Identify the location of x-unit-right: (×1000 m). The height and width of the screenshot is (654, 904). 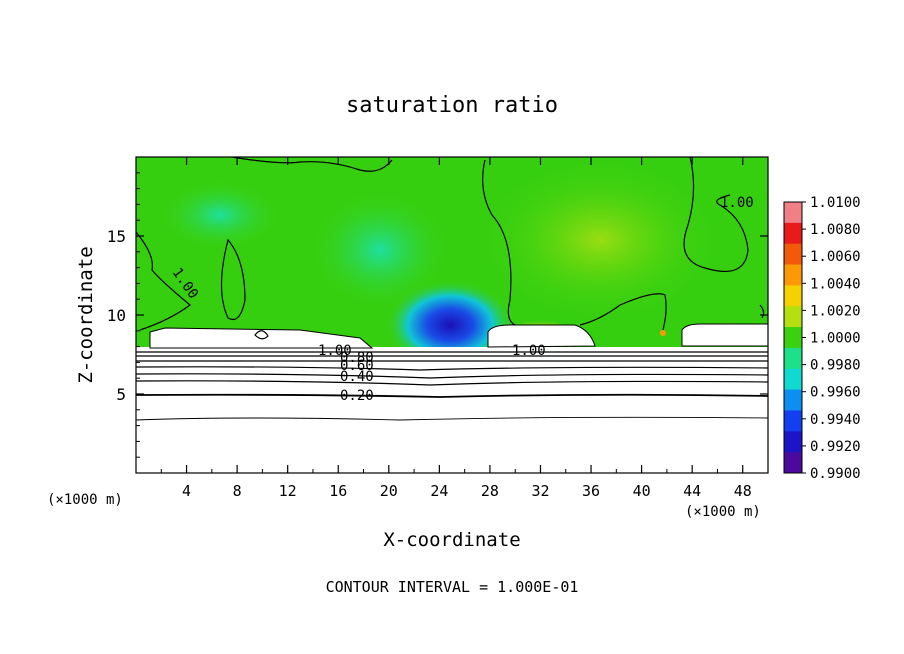
(723, 512).